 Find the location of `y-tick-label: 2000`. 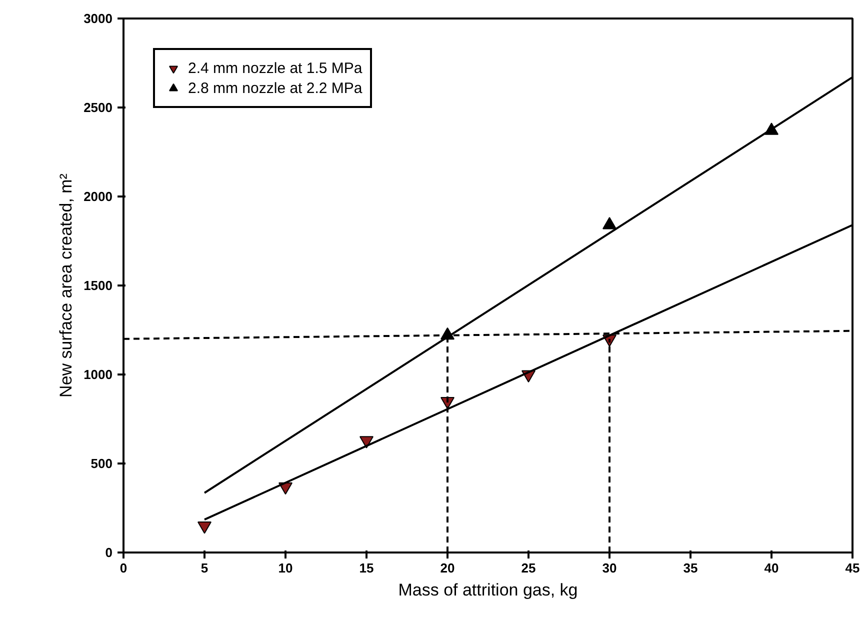

y-tick-label: 2000 is located at coordinates (98, 196).